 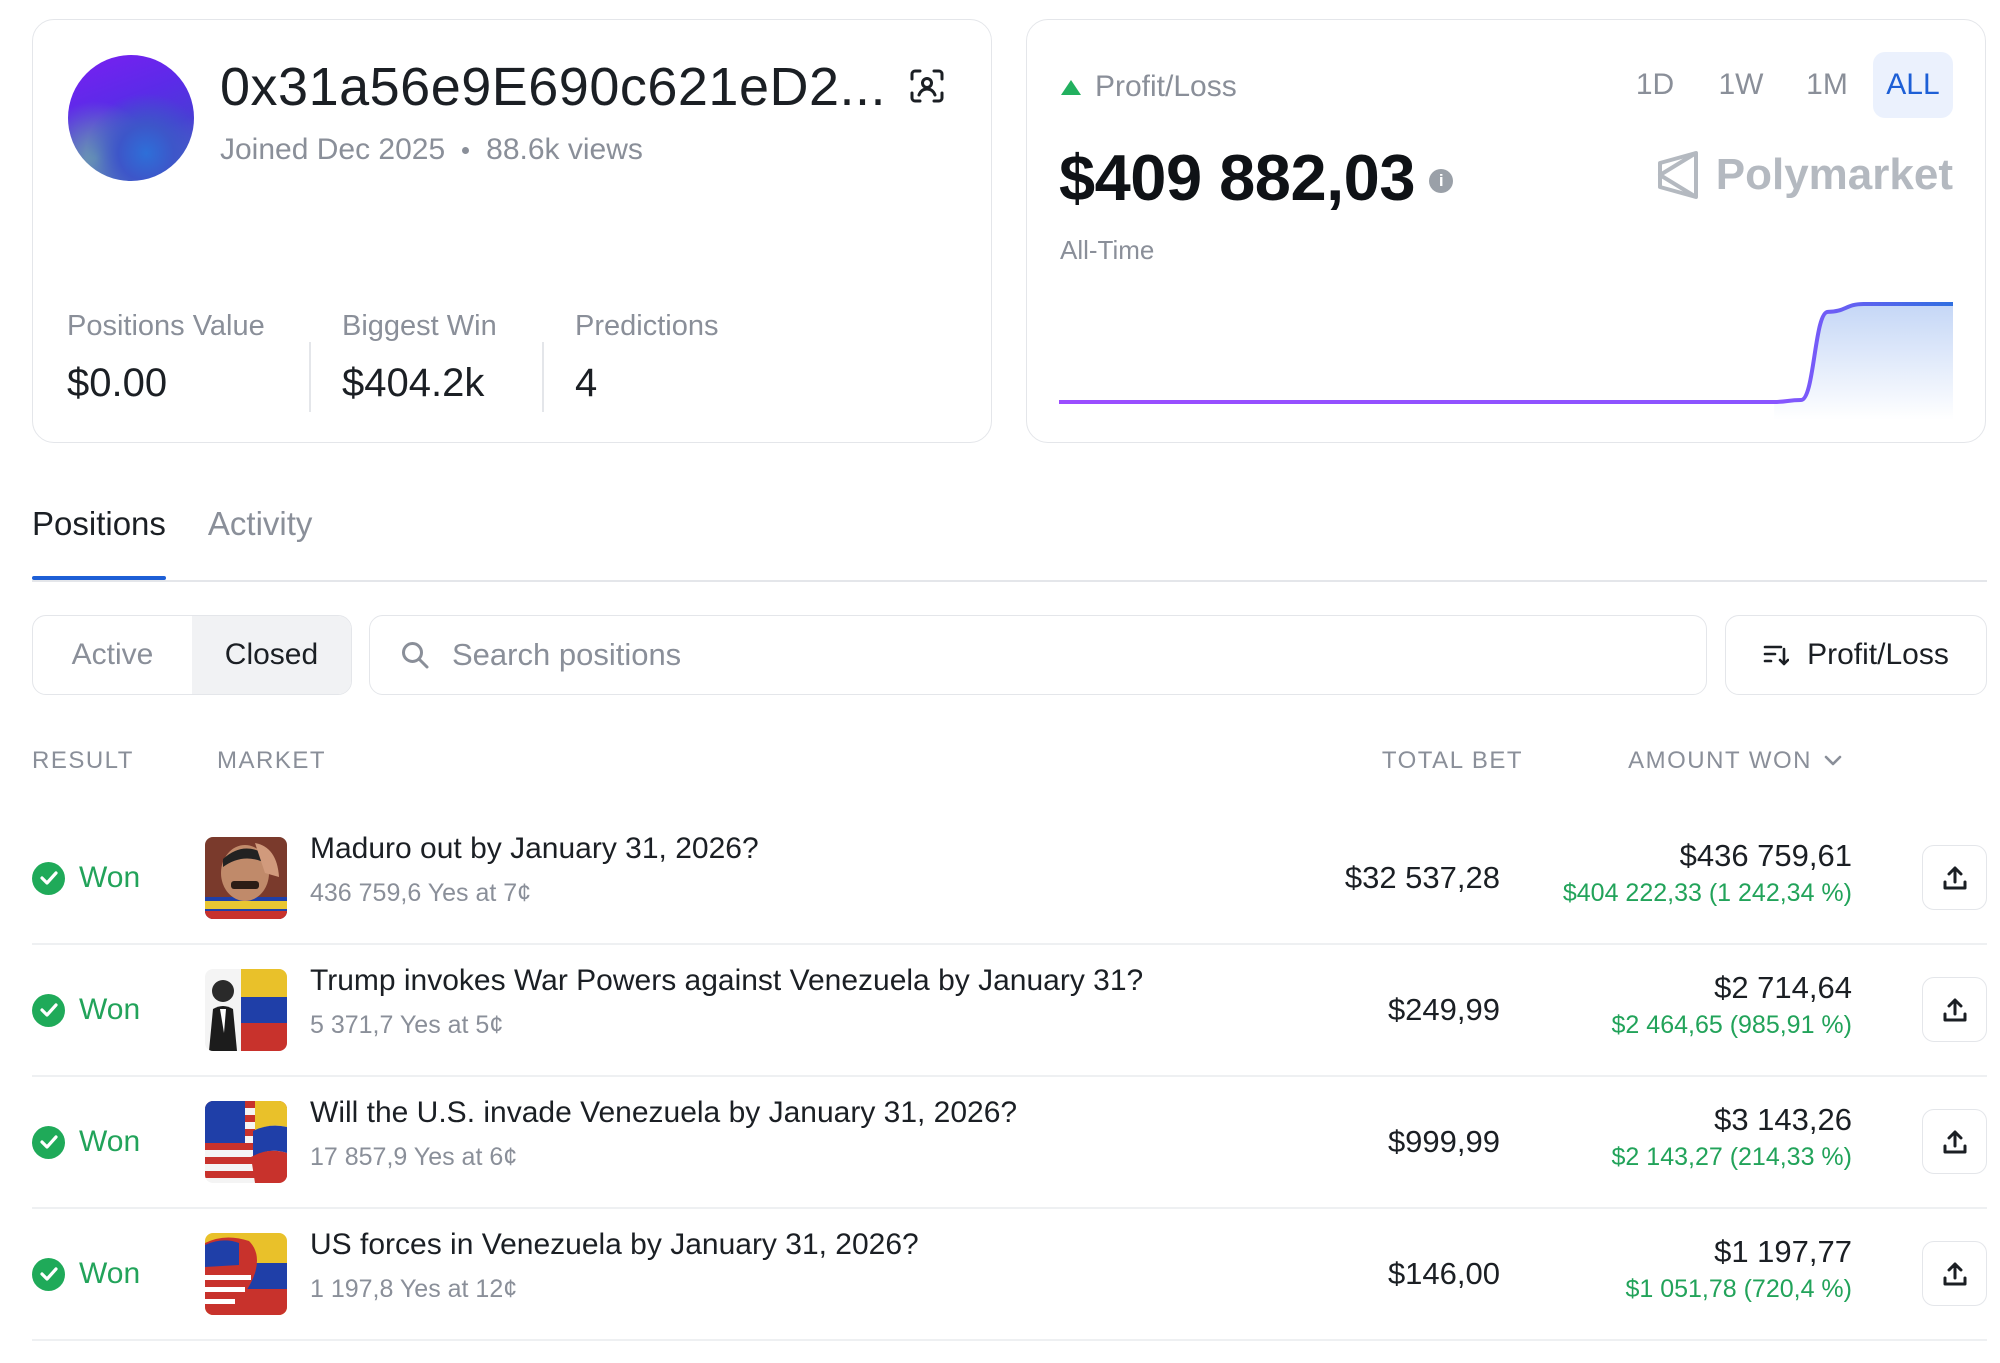 I want to click on polymarket-logo-icon, so click(x=1677, y=175).